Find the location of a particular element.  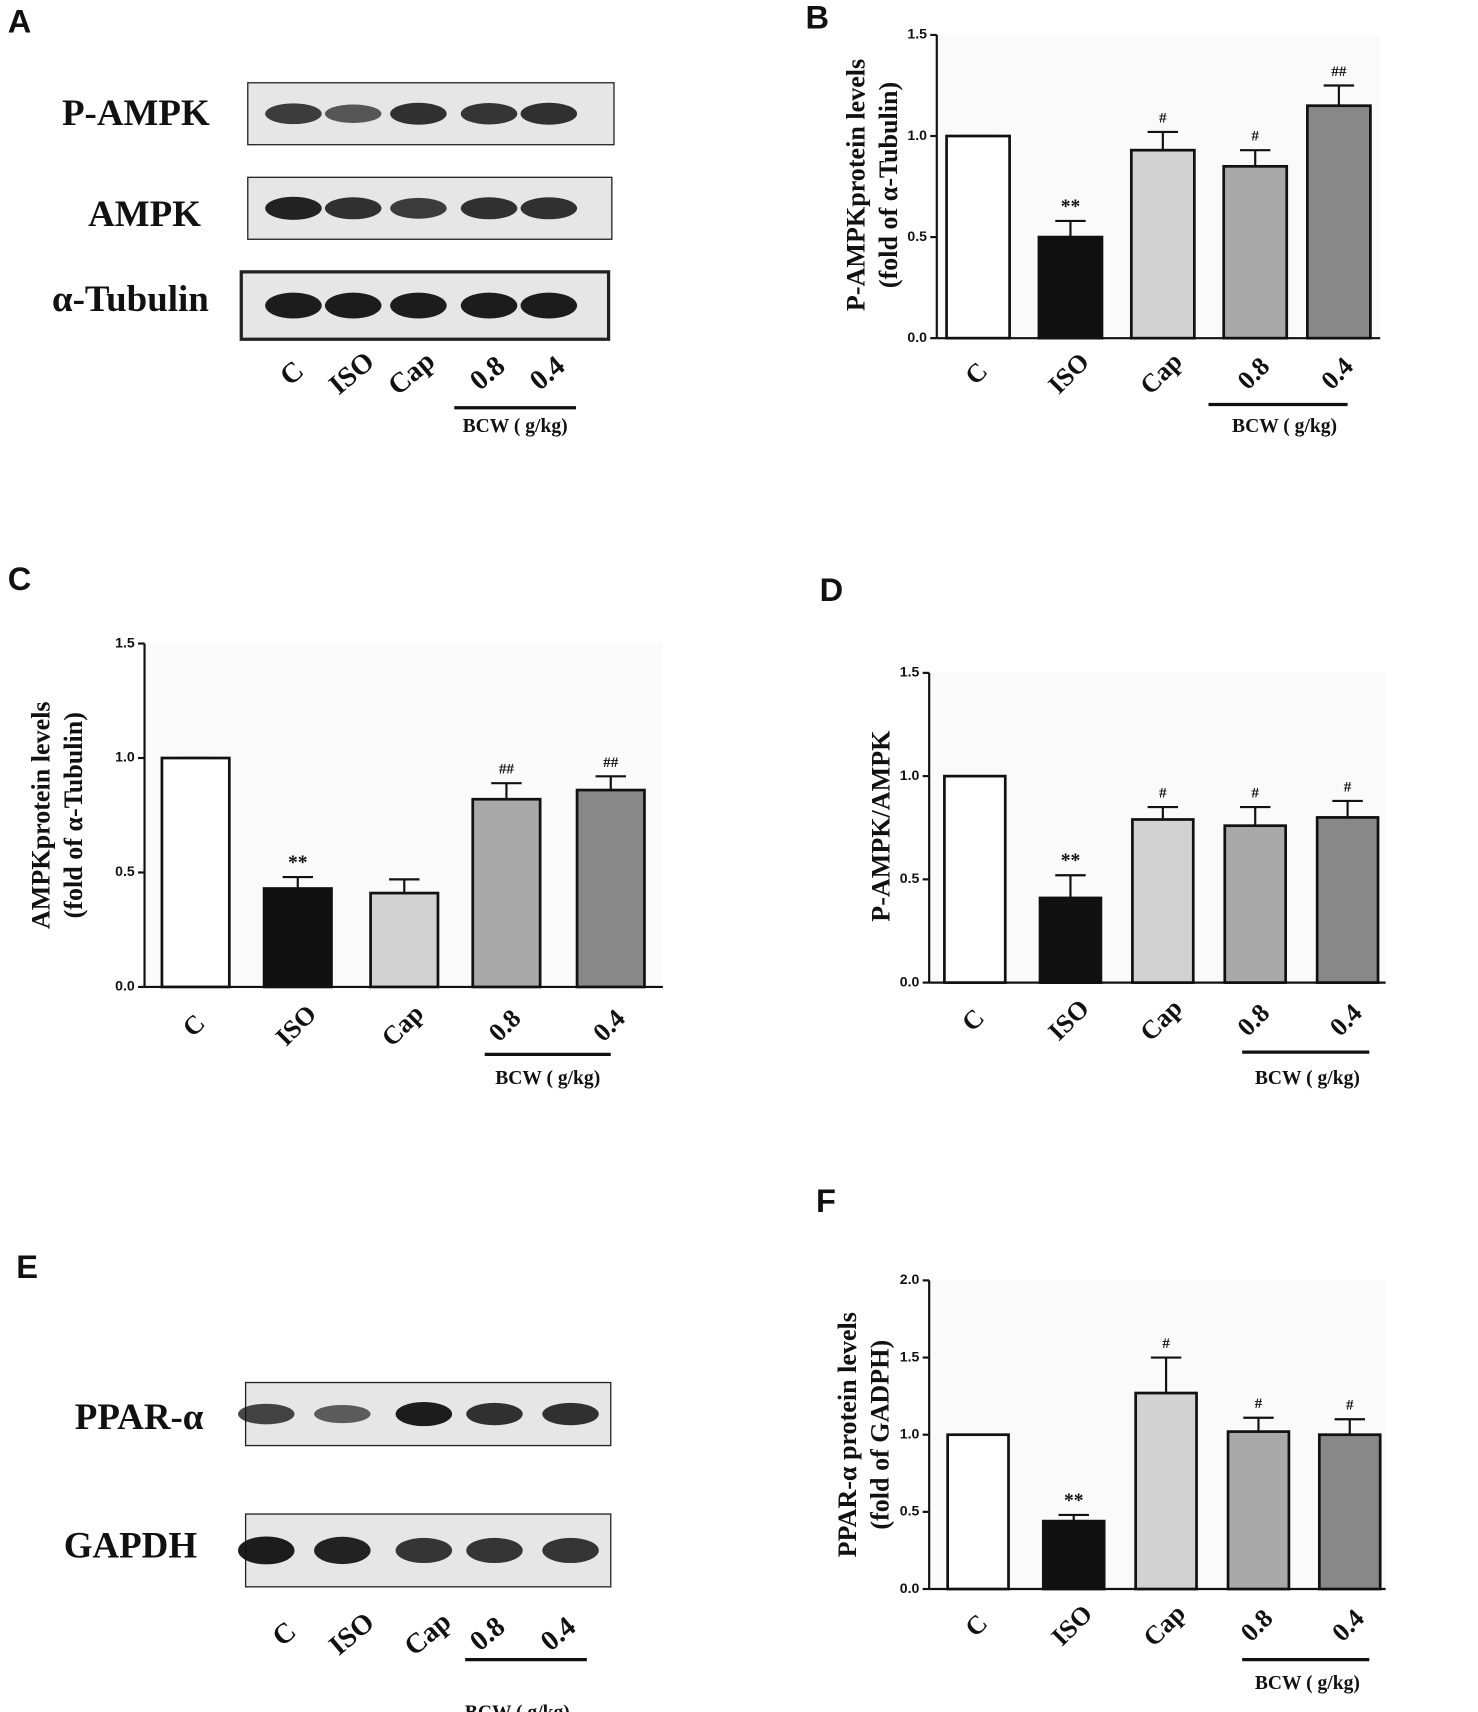

y-axis-label: AMPKprotein levels is located at coordinates (40, 815).